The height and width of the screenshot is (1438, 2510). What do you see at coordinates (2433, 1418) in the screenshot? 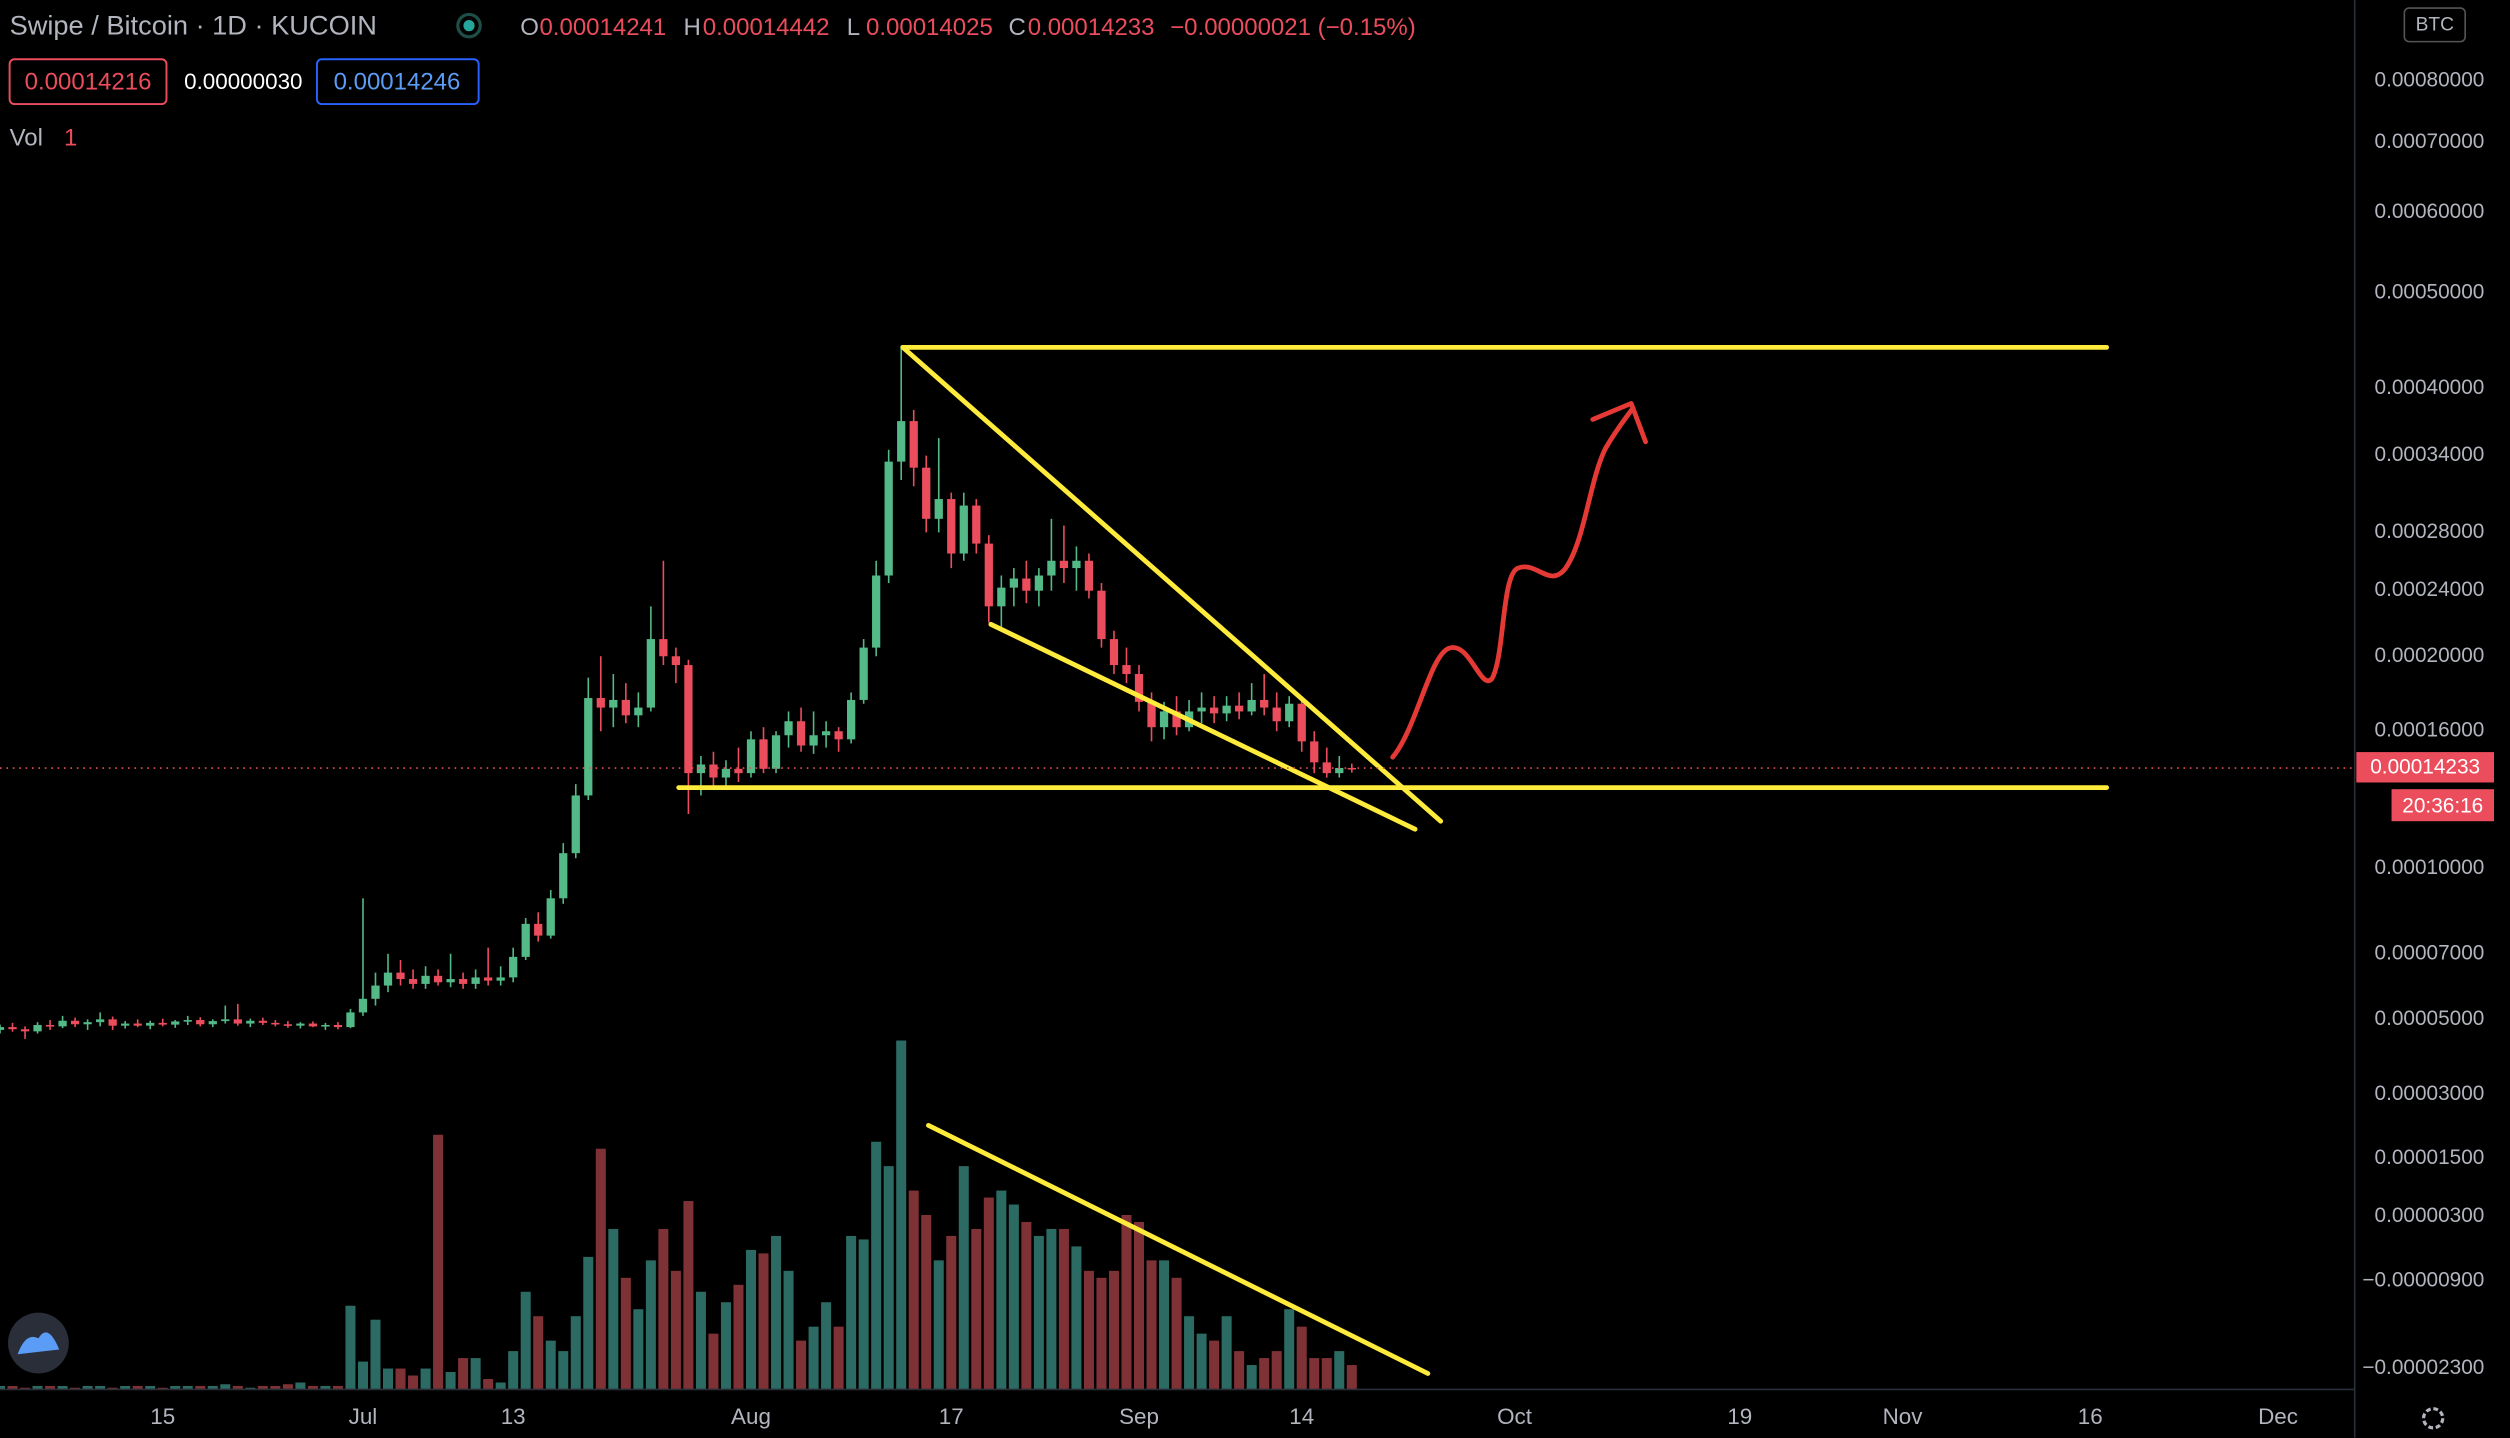
I see `settings-gear` at bounding box center [2433, 1418].